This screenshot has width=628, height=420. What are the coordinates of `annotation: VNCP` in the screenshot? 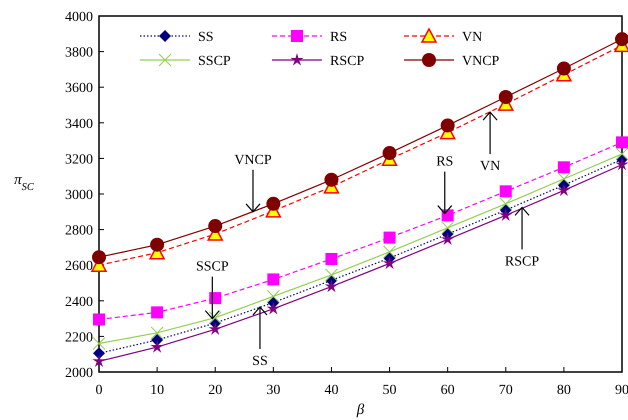 It's located at (253, 160).